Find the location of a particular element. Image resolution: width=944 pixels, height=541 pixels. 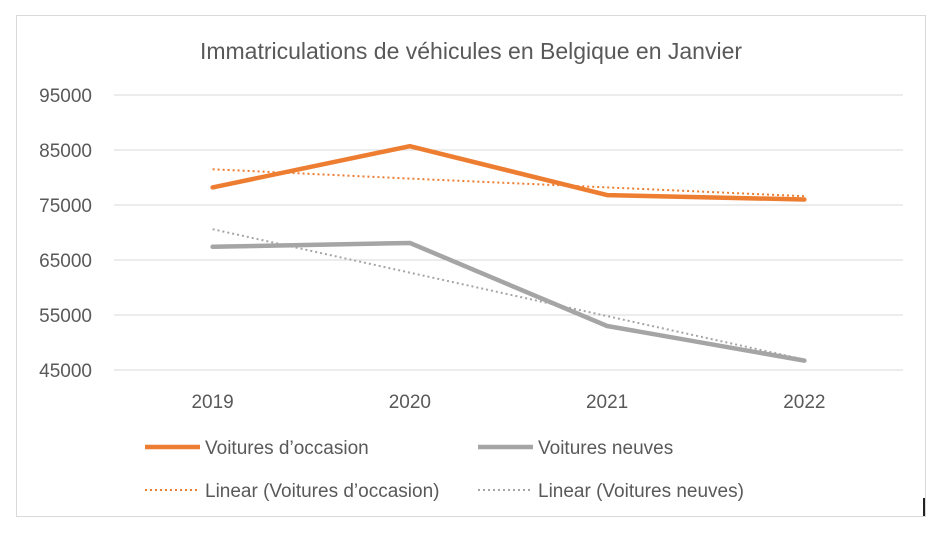

legend-item: Voitures d’occasion is located at coordinates (257, 448).